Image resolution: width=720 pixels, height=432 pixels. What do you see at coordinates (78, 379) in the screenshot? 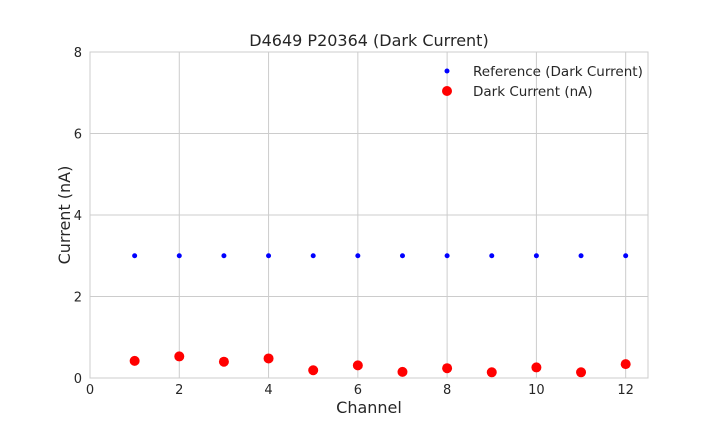
I see `y-tick-label: 0` at bounding box center [78, 379].